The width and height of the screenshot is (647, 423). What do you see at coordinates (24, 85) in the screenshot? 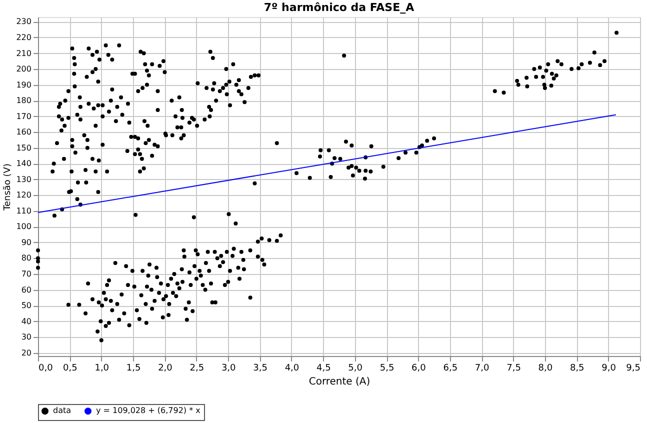
I see `y-tick-label: 190` at bounding box center [24, 85].